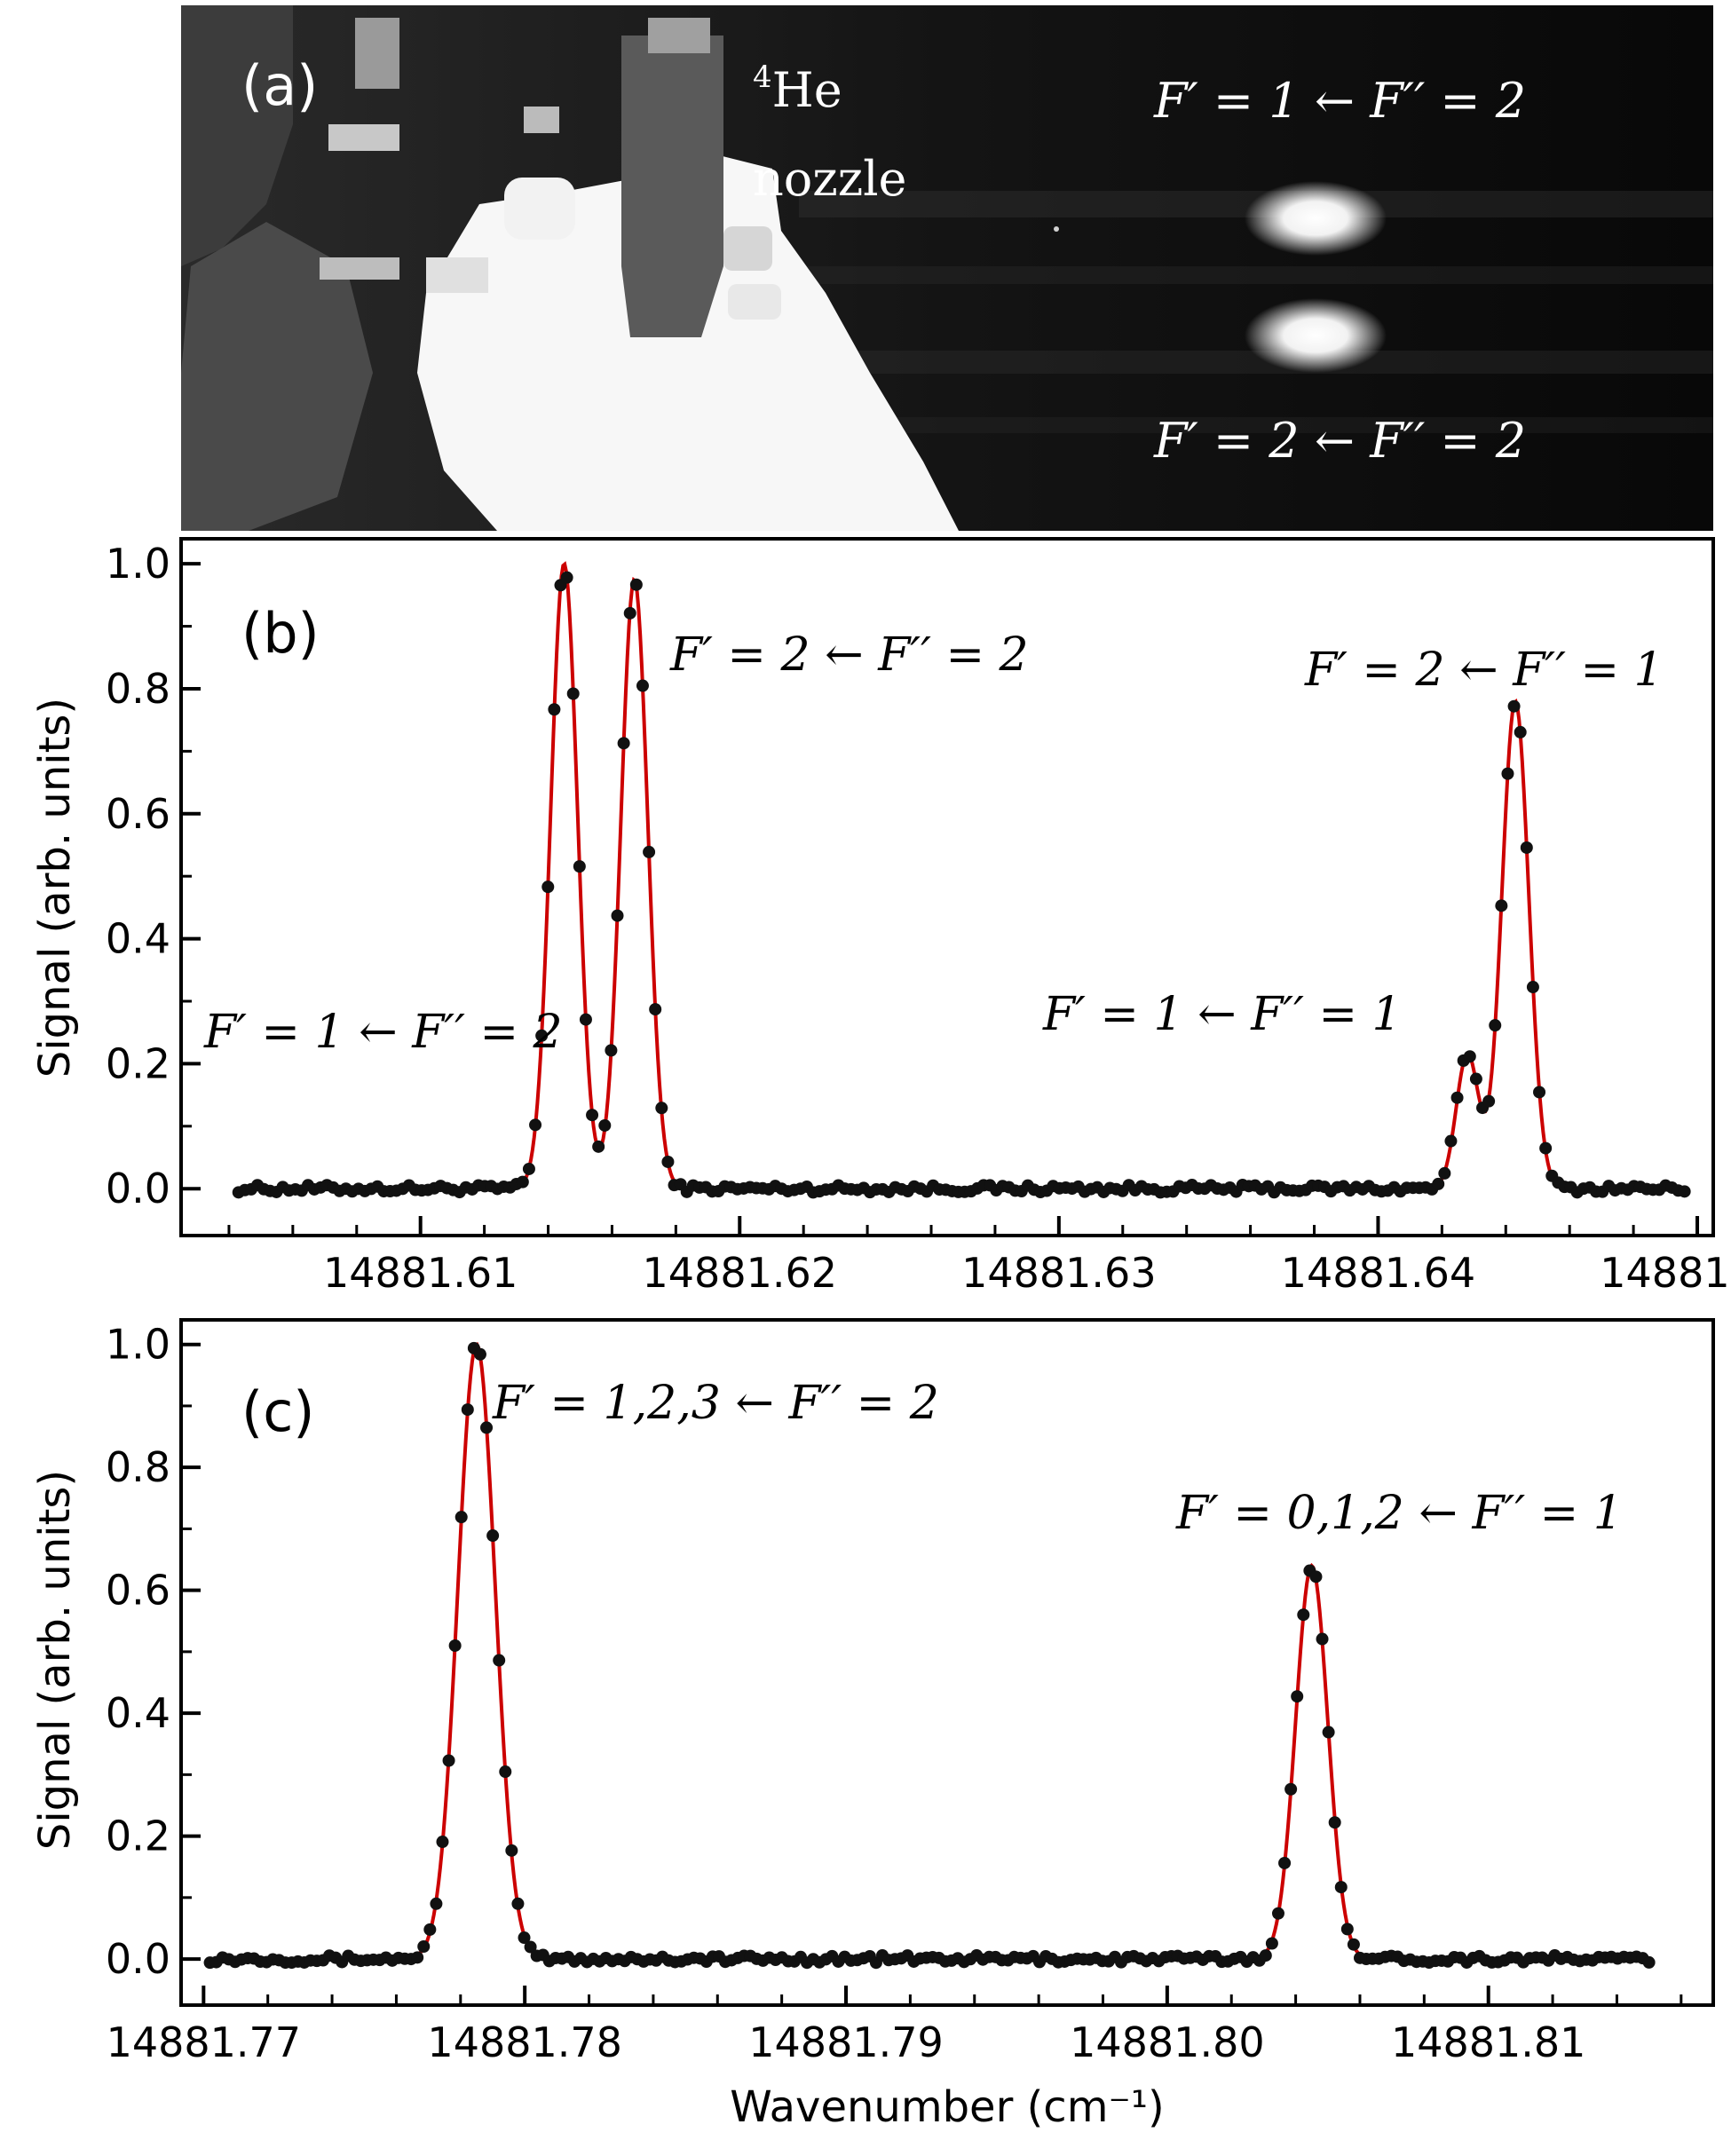  What do you see at coordinates (849, 655) in the screenshot?
I see `annotation-b-f2-f2: F′ = 2 ← F′′ = 2` at bounding box center [849, 655].